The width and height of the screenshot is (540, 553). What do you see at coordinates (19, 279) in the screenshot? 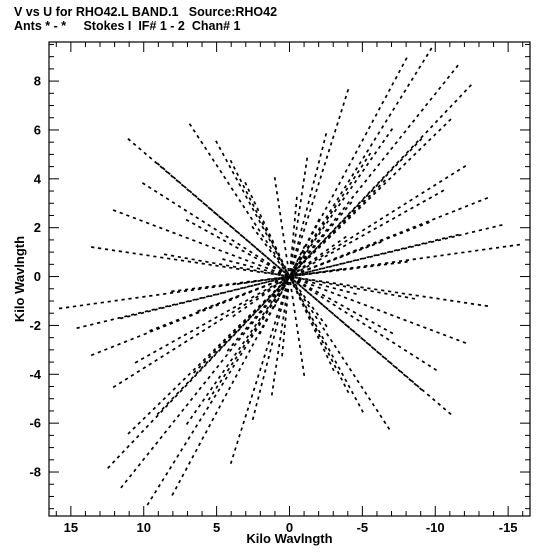
I see `y-axis-label: Kilo Wavlngth` at bounding box center [19, 279].